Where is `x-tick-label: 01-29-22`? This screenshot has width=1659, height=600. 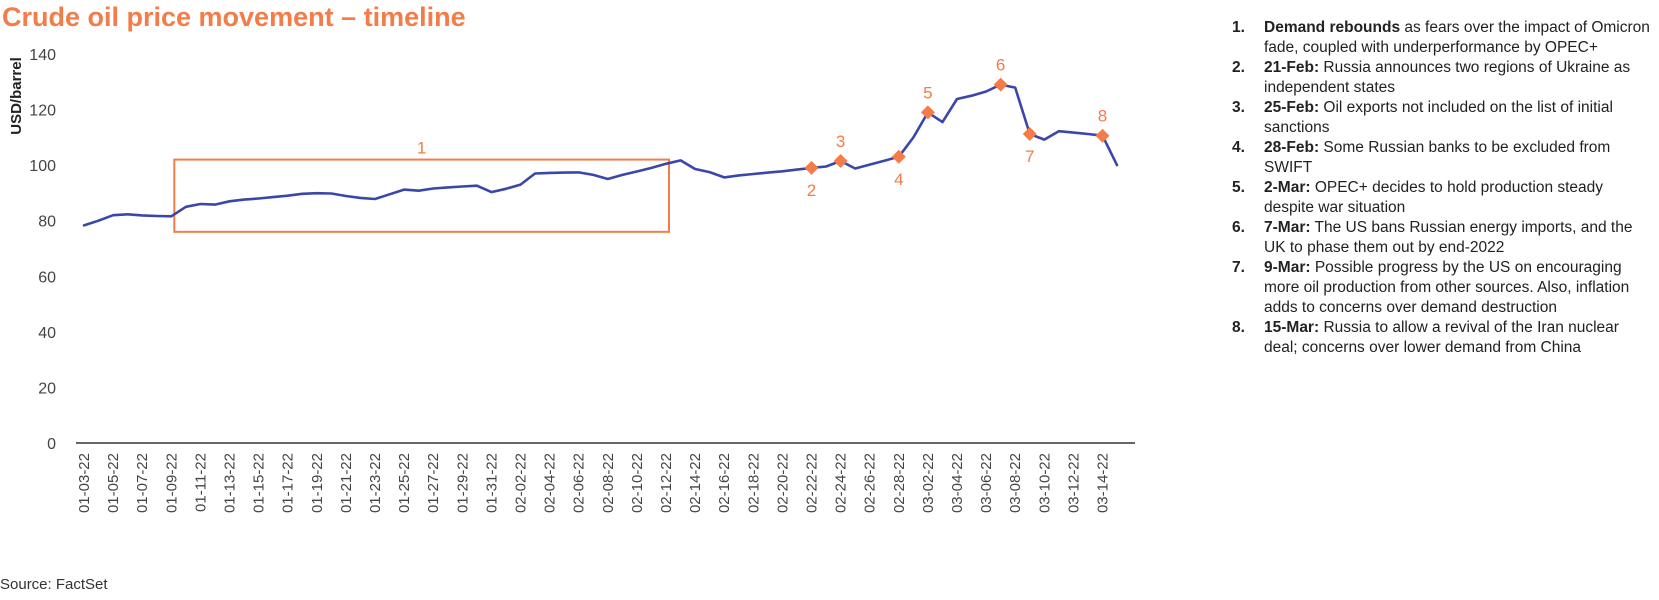
x-tick-label: 01-29-22 is located at coordinates (462, 483).